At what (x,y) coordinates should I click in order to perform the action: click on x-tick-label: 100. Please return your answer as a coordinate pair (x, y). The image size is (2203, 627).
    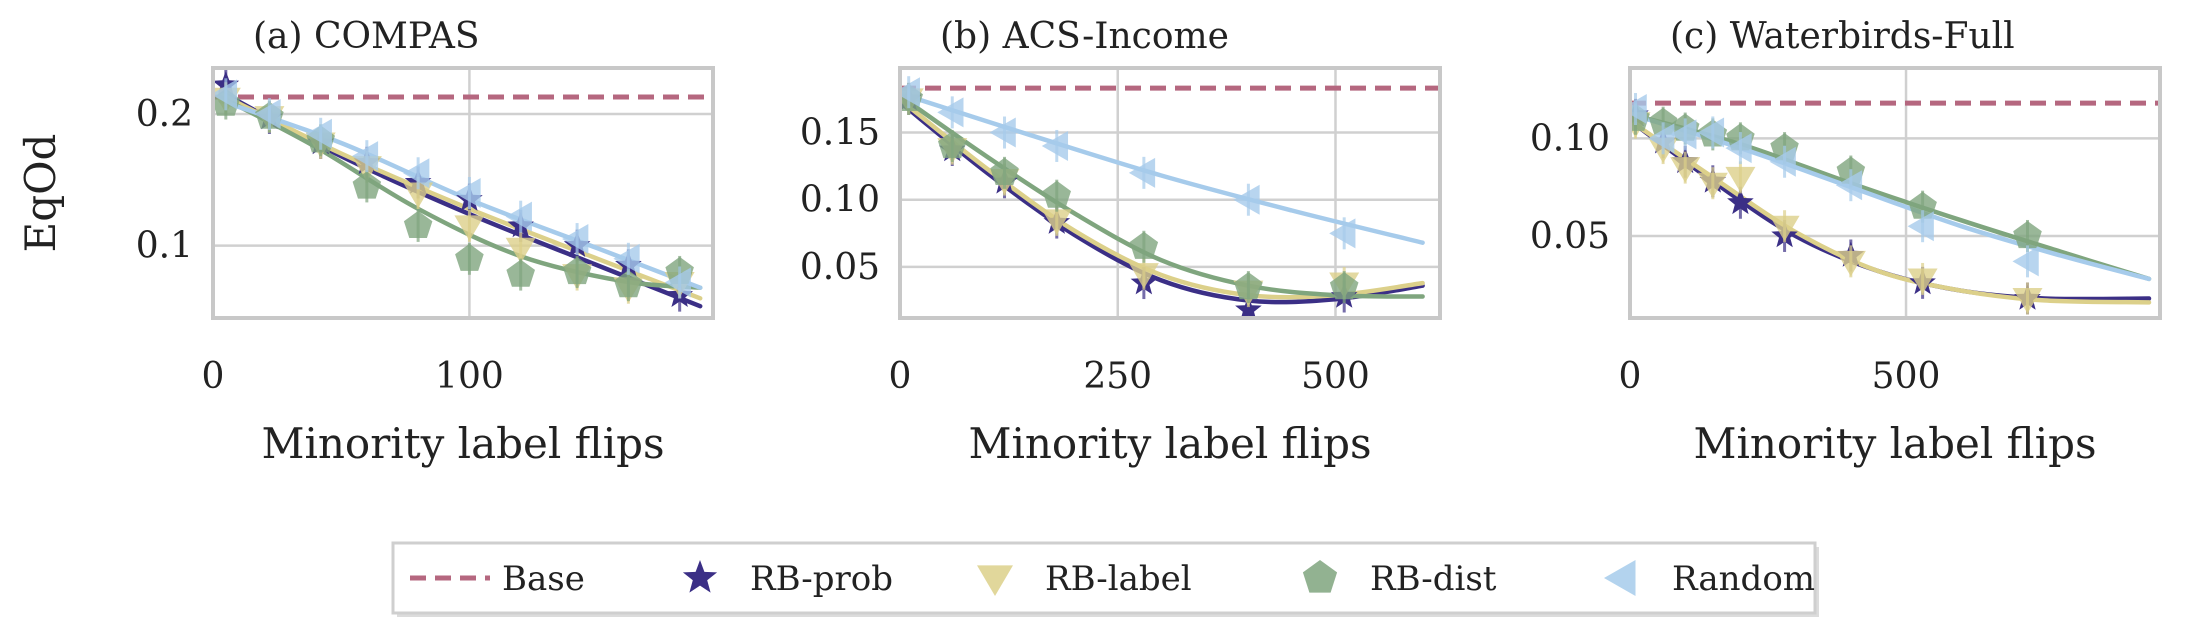
    Looking at the image, I should click on (469, 376).